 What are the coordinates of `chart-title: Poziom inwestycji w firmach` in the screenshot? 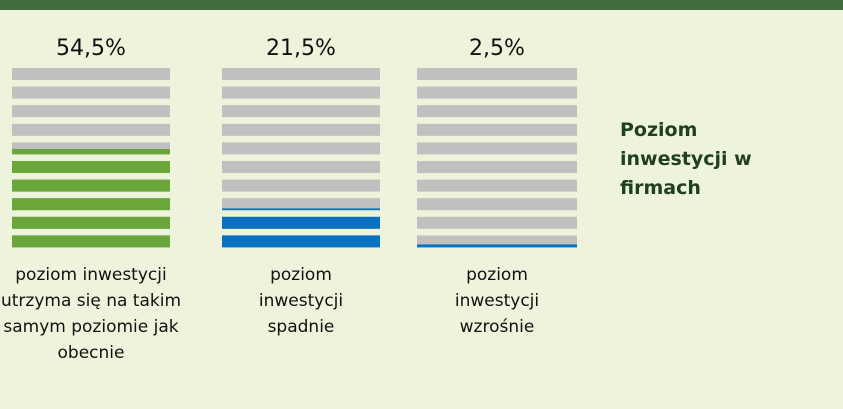 It's located at (686, 159).